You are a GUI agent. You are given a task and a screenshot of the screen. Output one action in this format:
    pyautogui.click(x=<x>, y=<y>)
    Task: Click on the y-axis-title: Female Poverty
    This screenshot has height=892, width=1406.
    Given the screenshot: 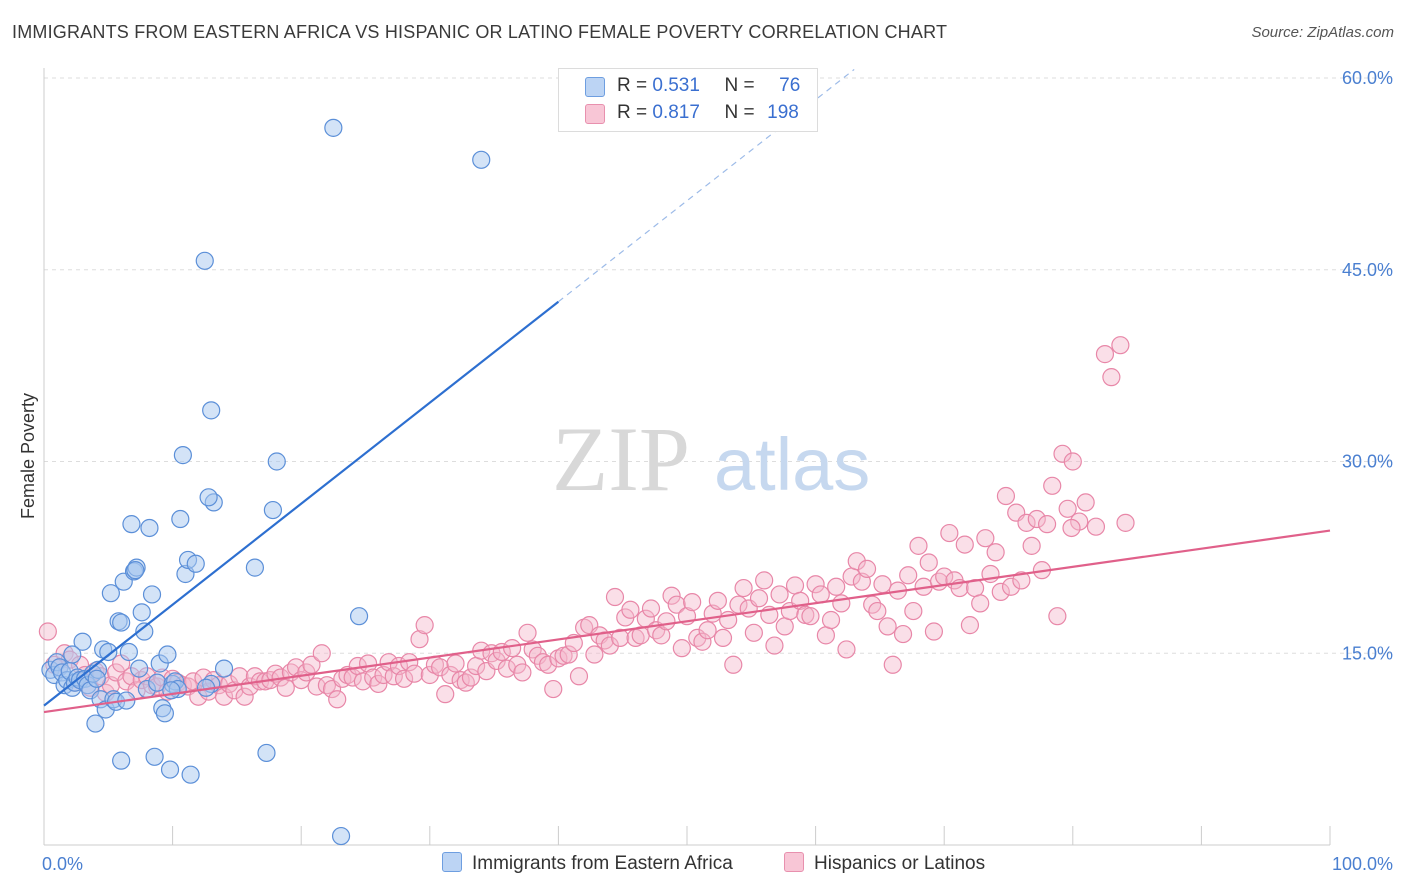 What is the action you would take?
    pyautogui.click(x=28, y=456)
    